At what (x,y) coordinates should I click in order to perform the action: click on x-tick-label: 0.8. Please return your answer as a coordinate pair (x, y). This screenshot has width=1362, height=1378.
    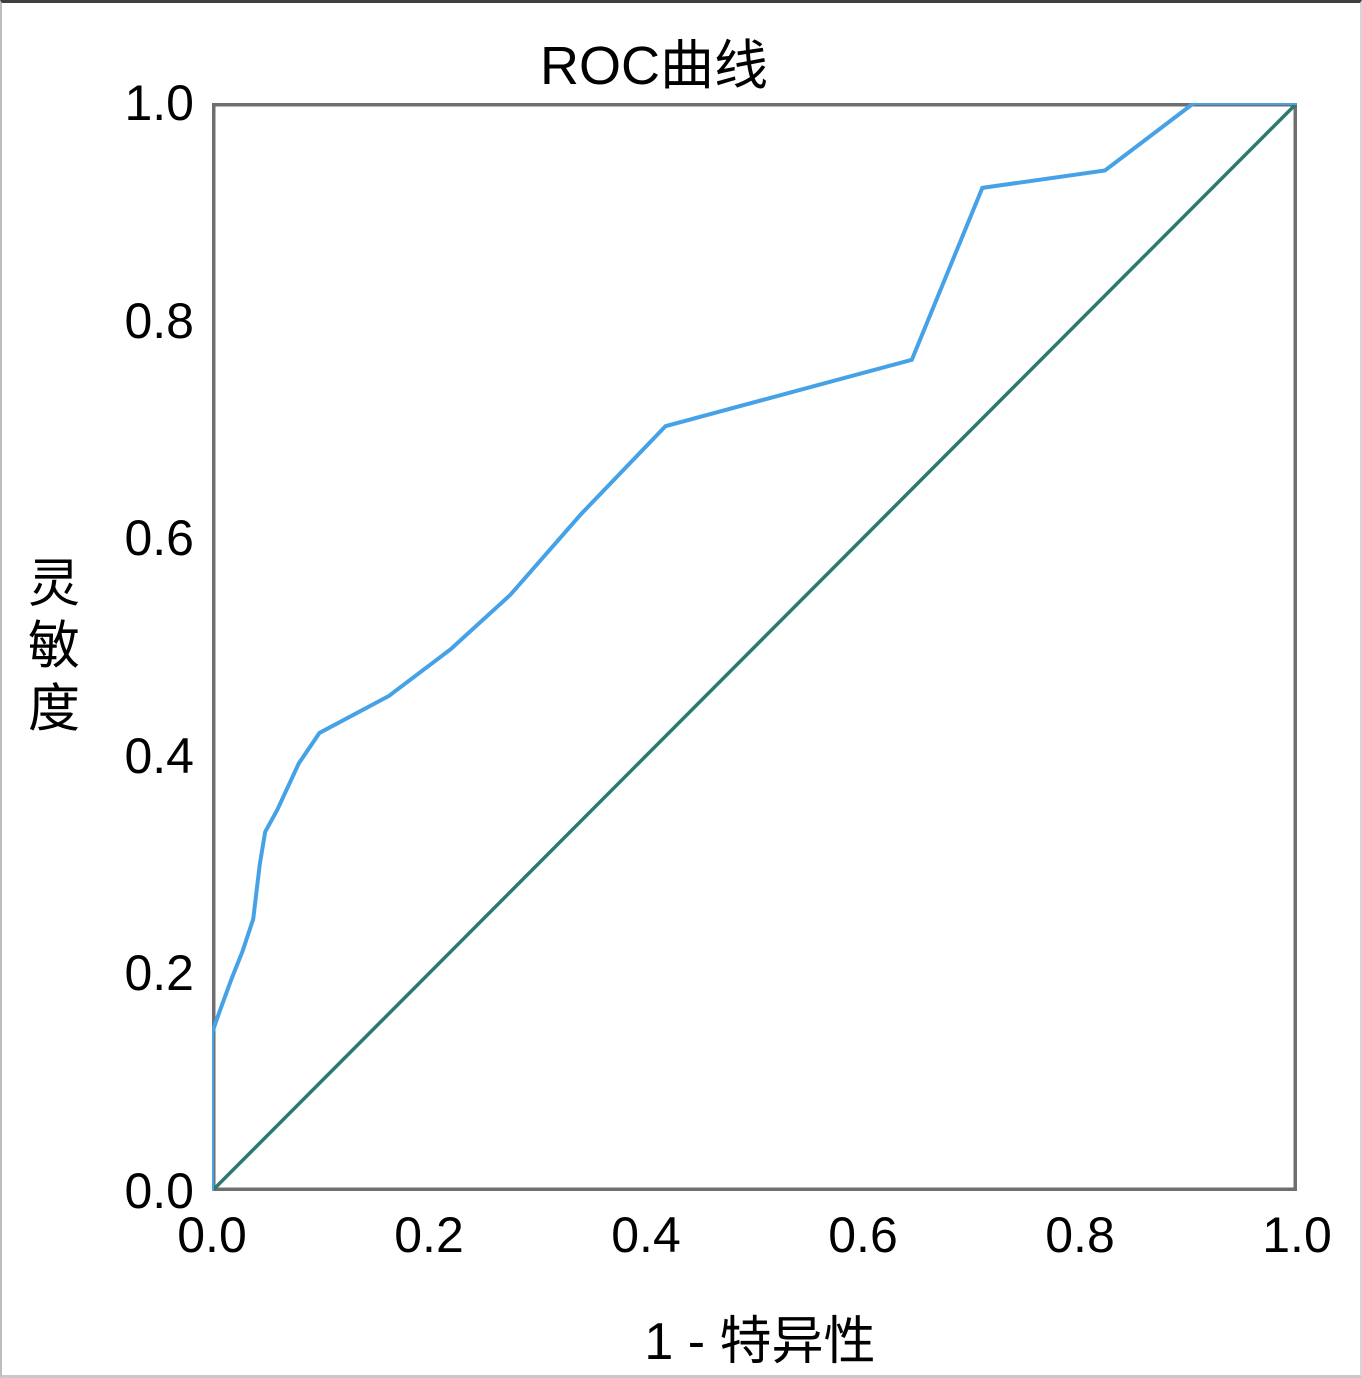
    Looking at the image, I should click on (1080, 1235).